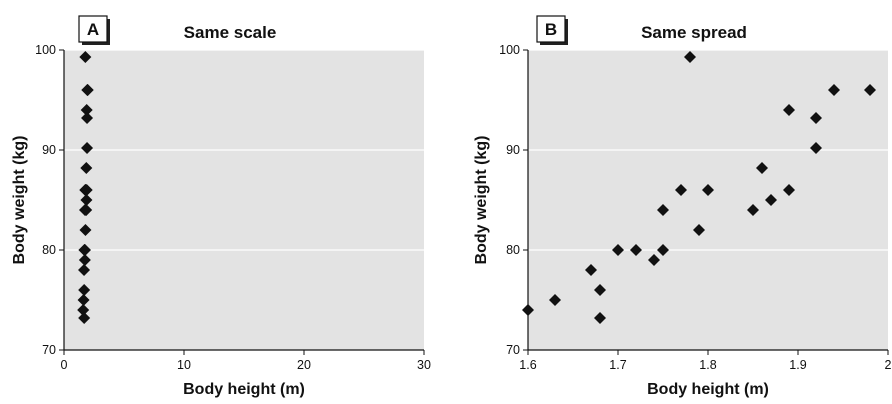 Image resolution: width=892 pixels, height=404 pixels. What do you see at coordinates (527, 365) in the screenshot?
I see `x-tick-label: 1.6` at bounding box center [527, 365].